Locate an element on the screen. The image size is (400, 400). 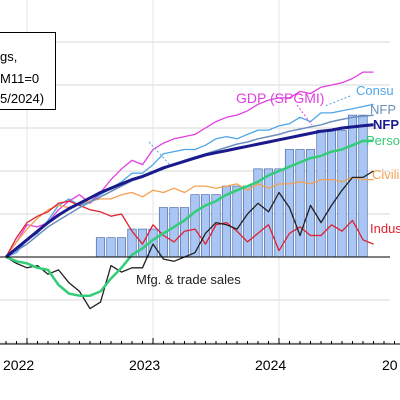
series-label-nfp-bold: NFP is located at coordinates (386, 124).